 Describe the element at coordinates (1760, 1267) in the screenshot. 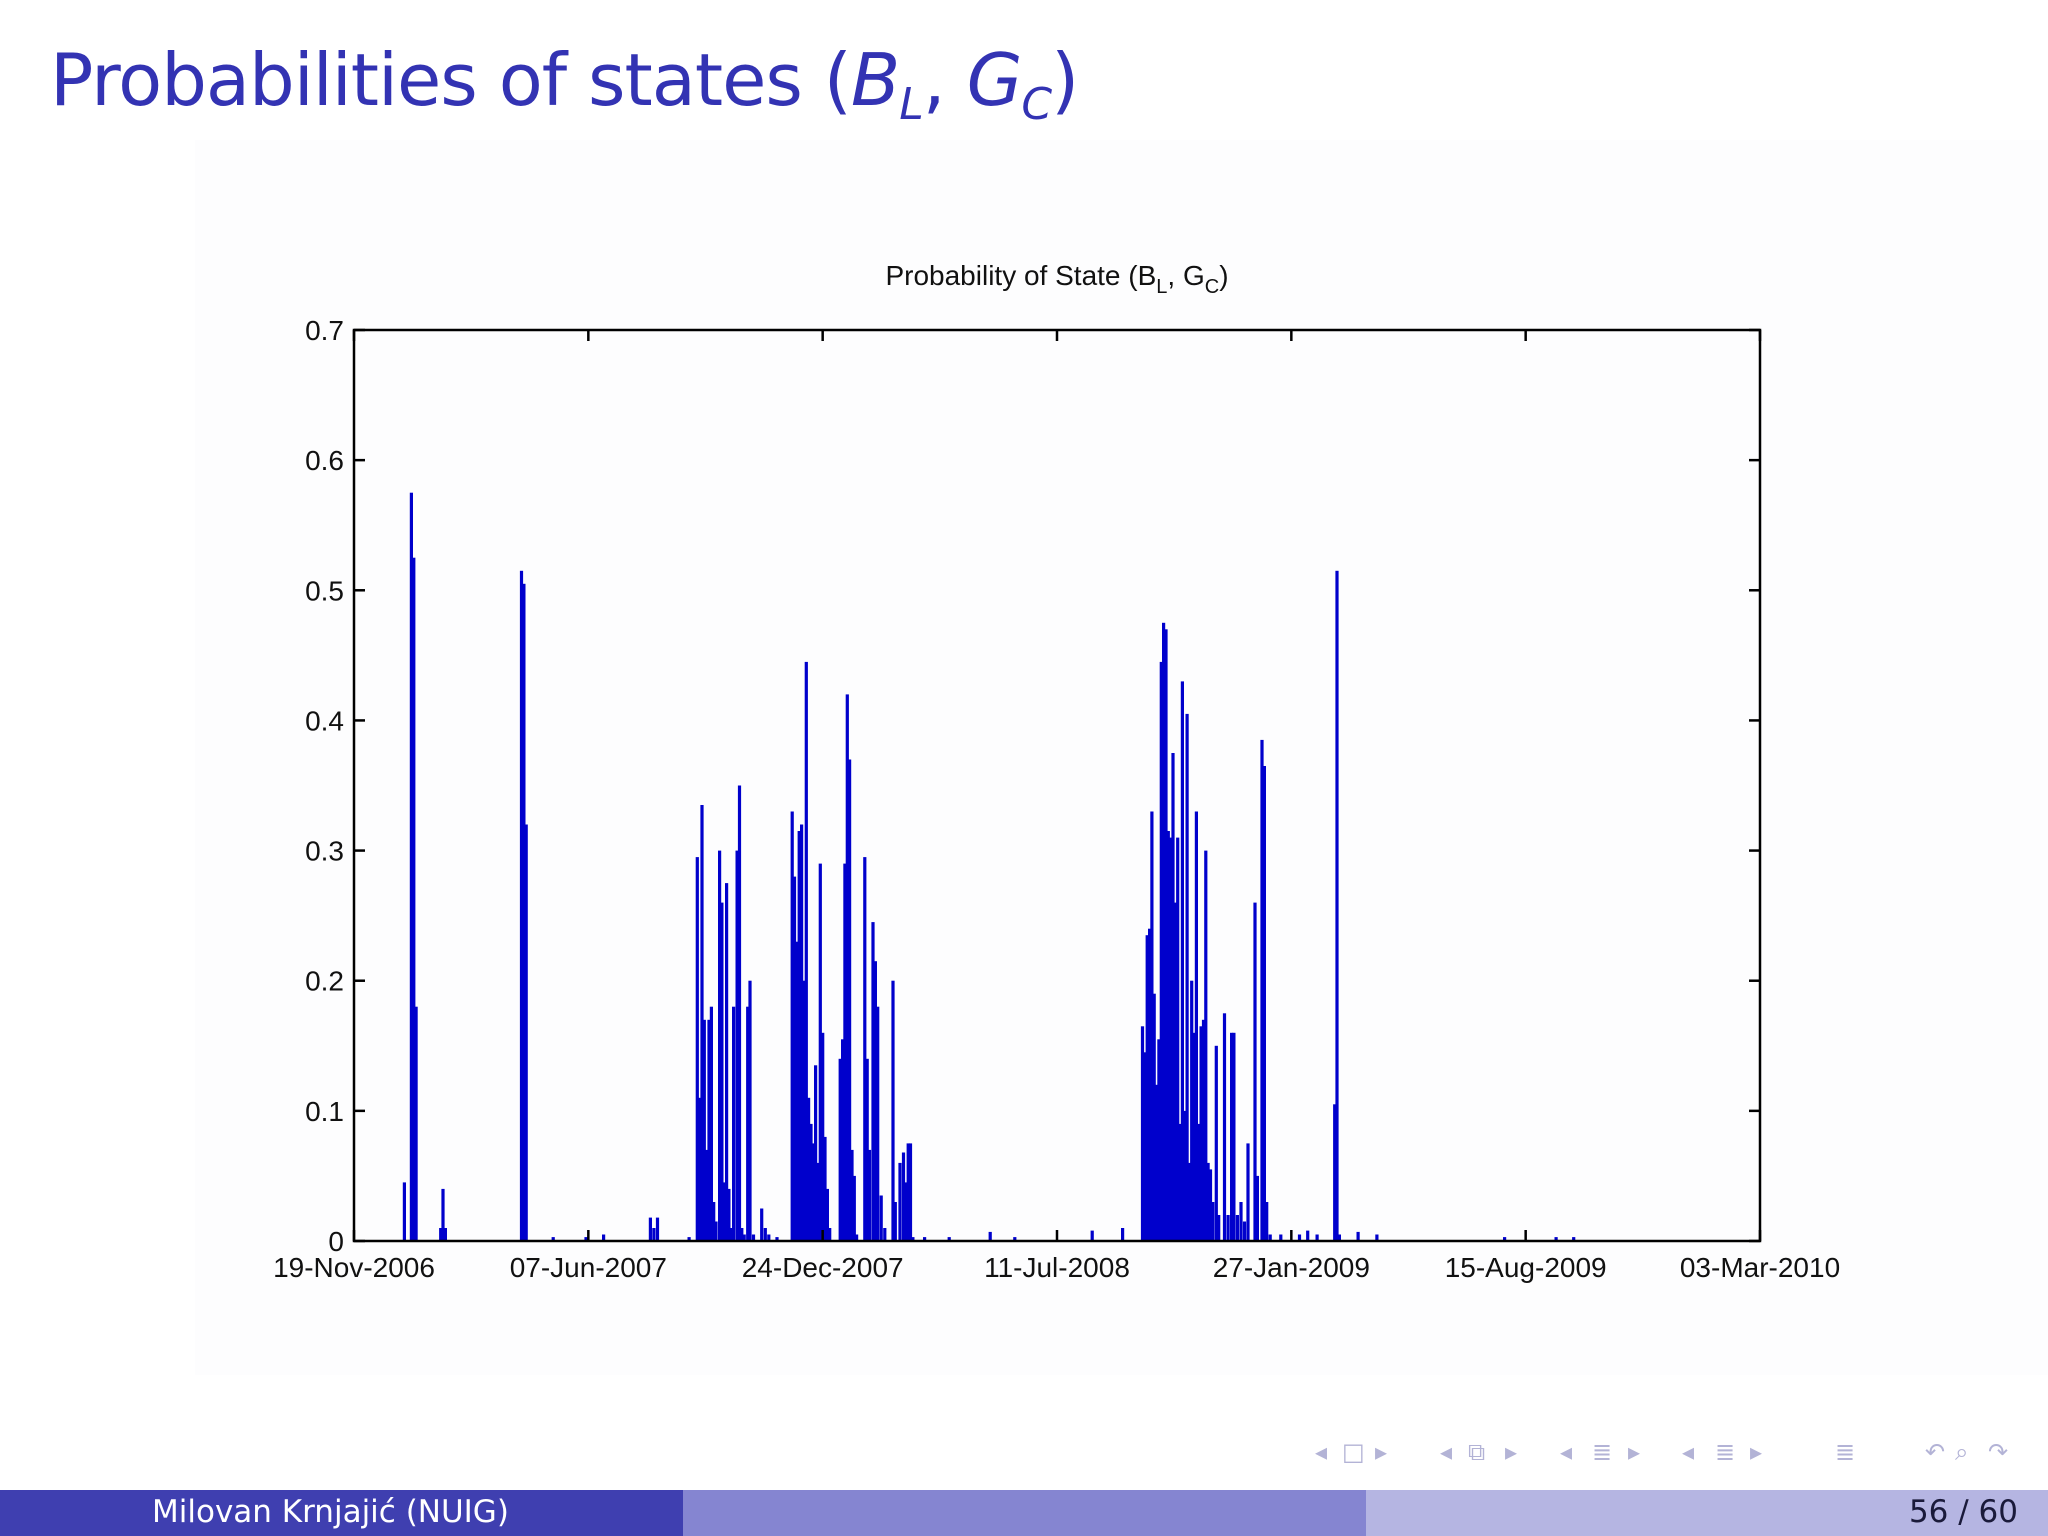

I see `x-tick-label: 03-Mar-2010` at that location.